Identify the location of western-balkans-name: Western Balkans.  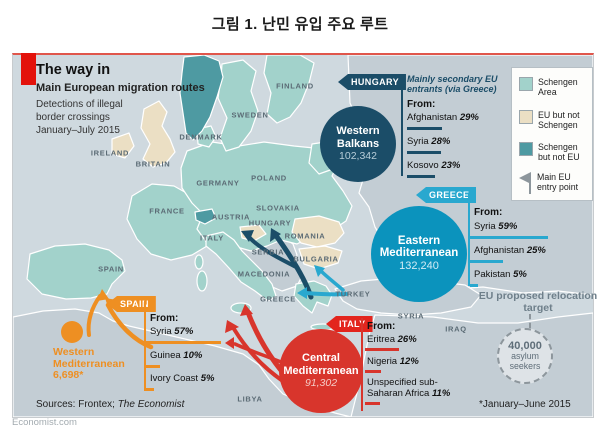
(358, 137).